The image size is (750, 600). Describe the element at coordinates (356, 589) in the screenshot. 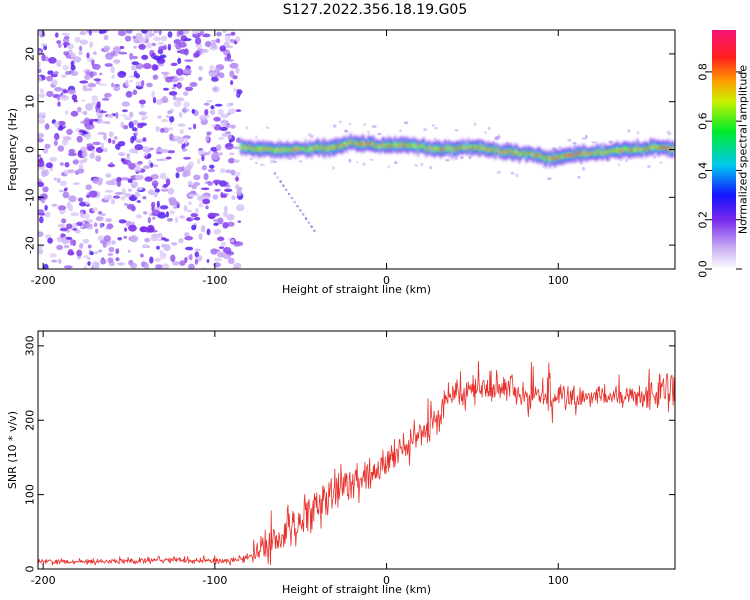

I see `snr-x-label: Height of straight line (km)` at that location.